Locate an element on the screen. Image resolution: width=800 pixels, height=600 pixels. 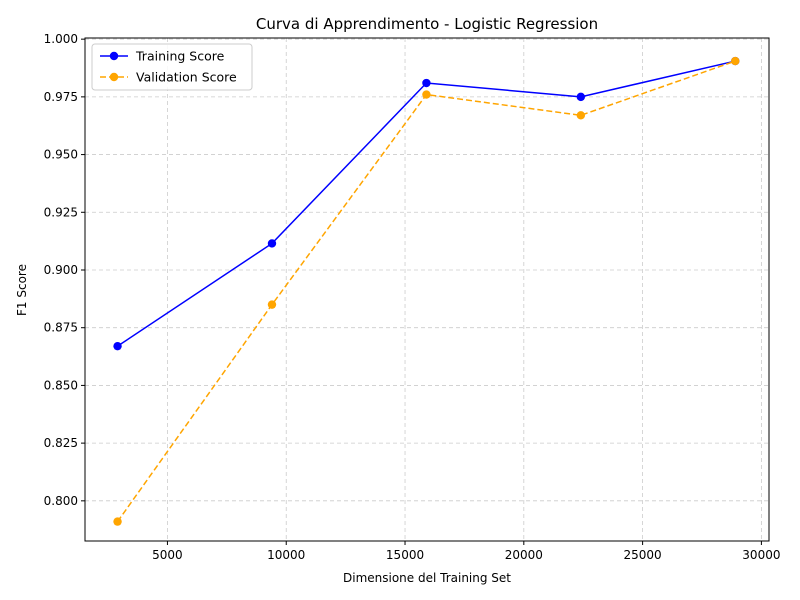
x-tick-label: 5000 is located at coordinates (167, 555).